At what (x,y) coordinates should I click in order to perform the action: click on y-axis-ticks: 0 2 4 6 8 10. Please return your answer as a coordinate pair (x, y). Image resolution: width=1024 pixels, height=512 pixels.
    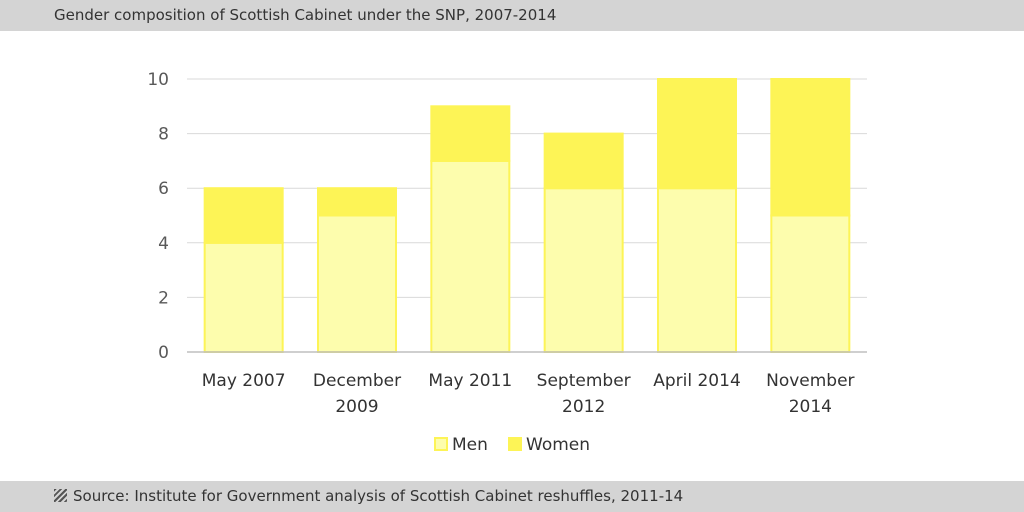
    Looking at the image, I should click on (158, 216).